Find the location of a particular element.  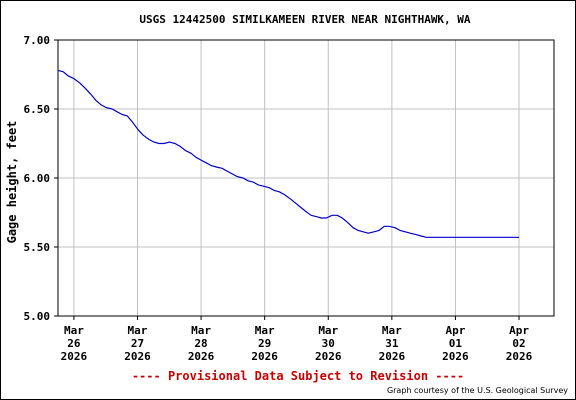

y-tick-label: 5.50 is located at coordinates (37, 247).